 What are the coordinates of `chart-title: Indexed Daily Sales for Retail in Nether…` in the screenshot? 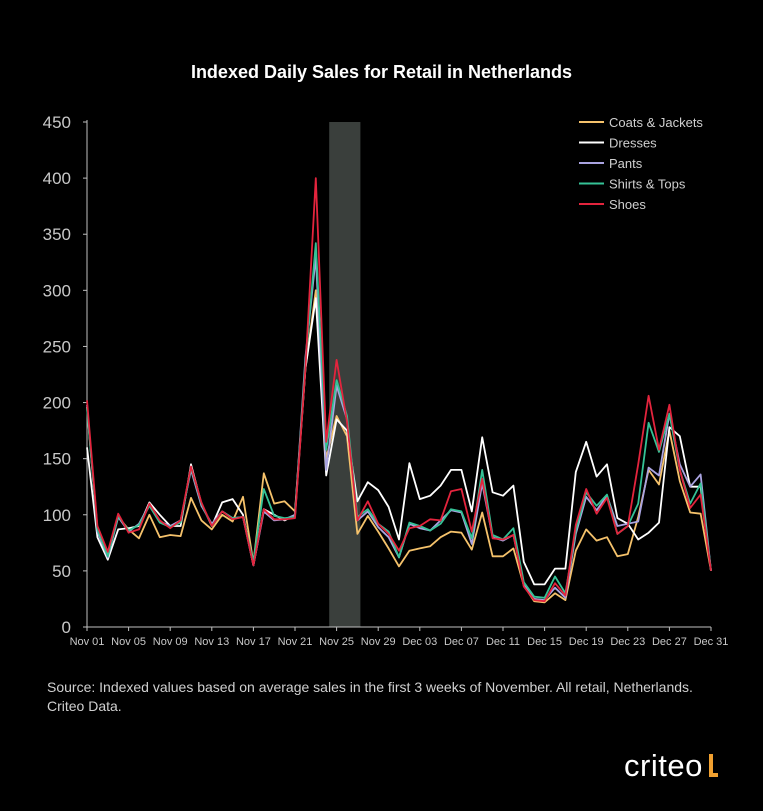 It's located at (381, 72).